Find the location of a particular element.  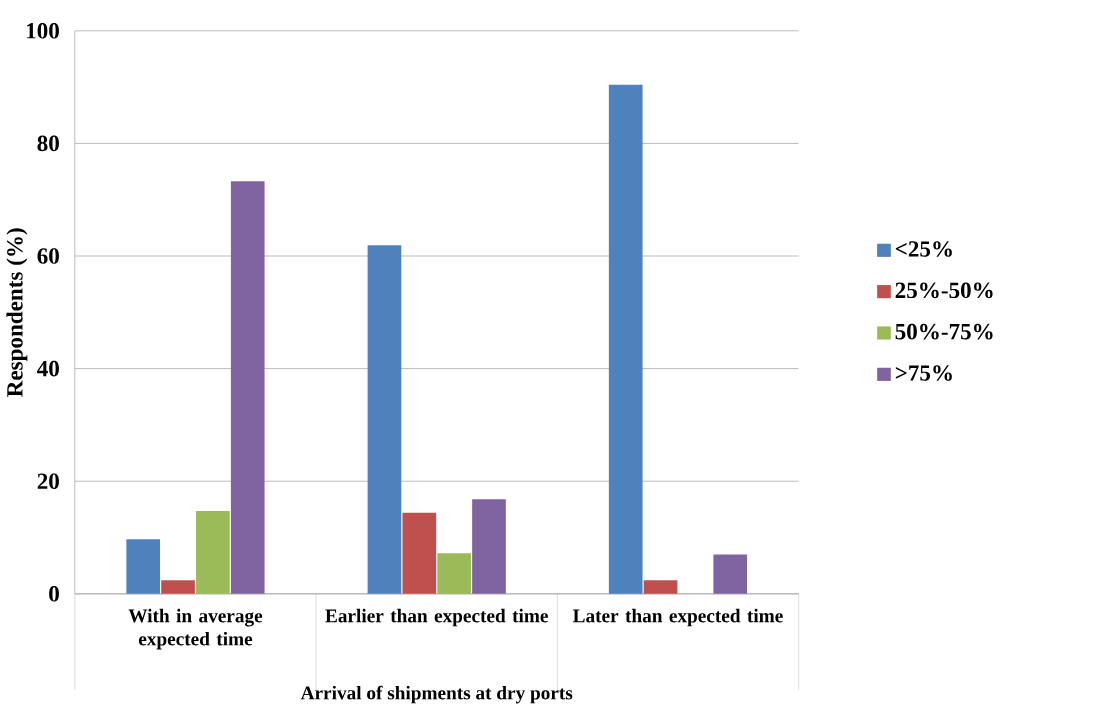

legend-label: <25% is located at coordinates (923, 249).